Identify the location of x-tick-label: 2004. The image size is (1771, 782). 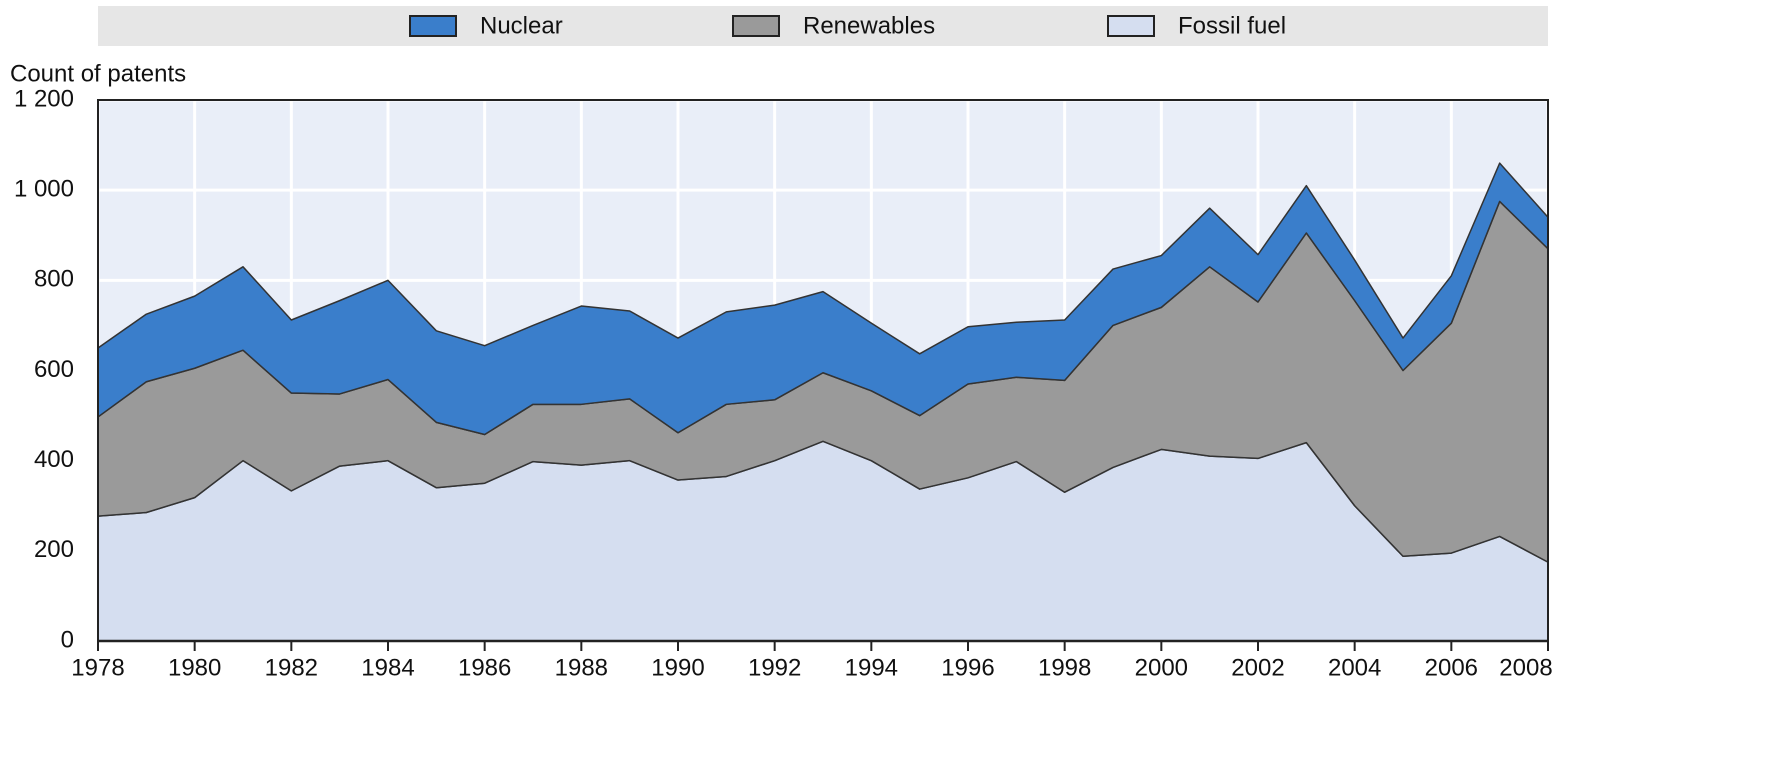
(1354, 667).